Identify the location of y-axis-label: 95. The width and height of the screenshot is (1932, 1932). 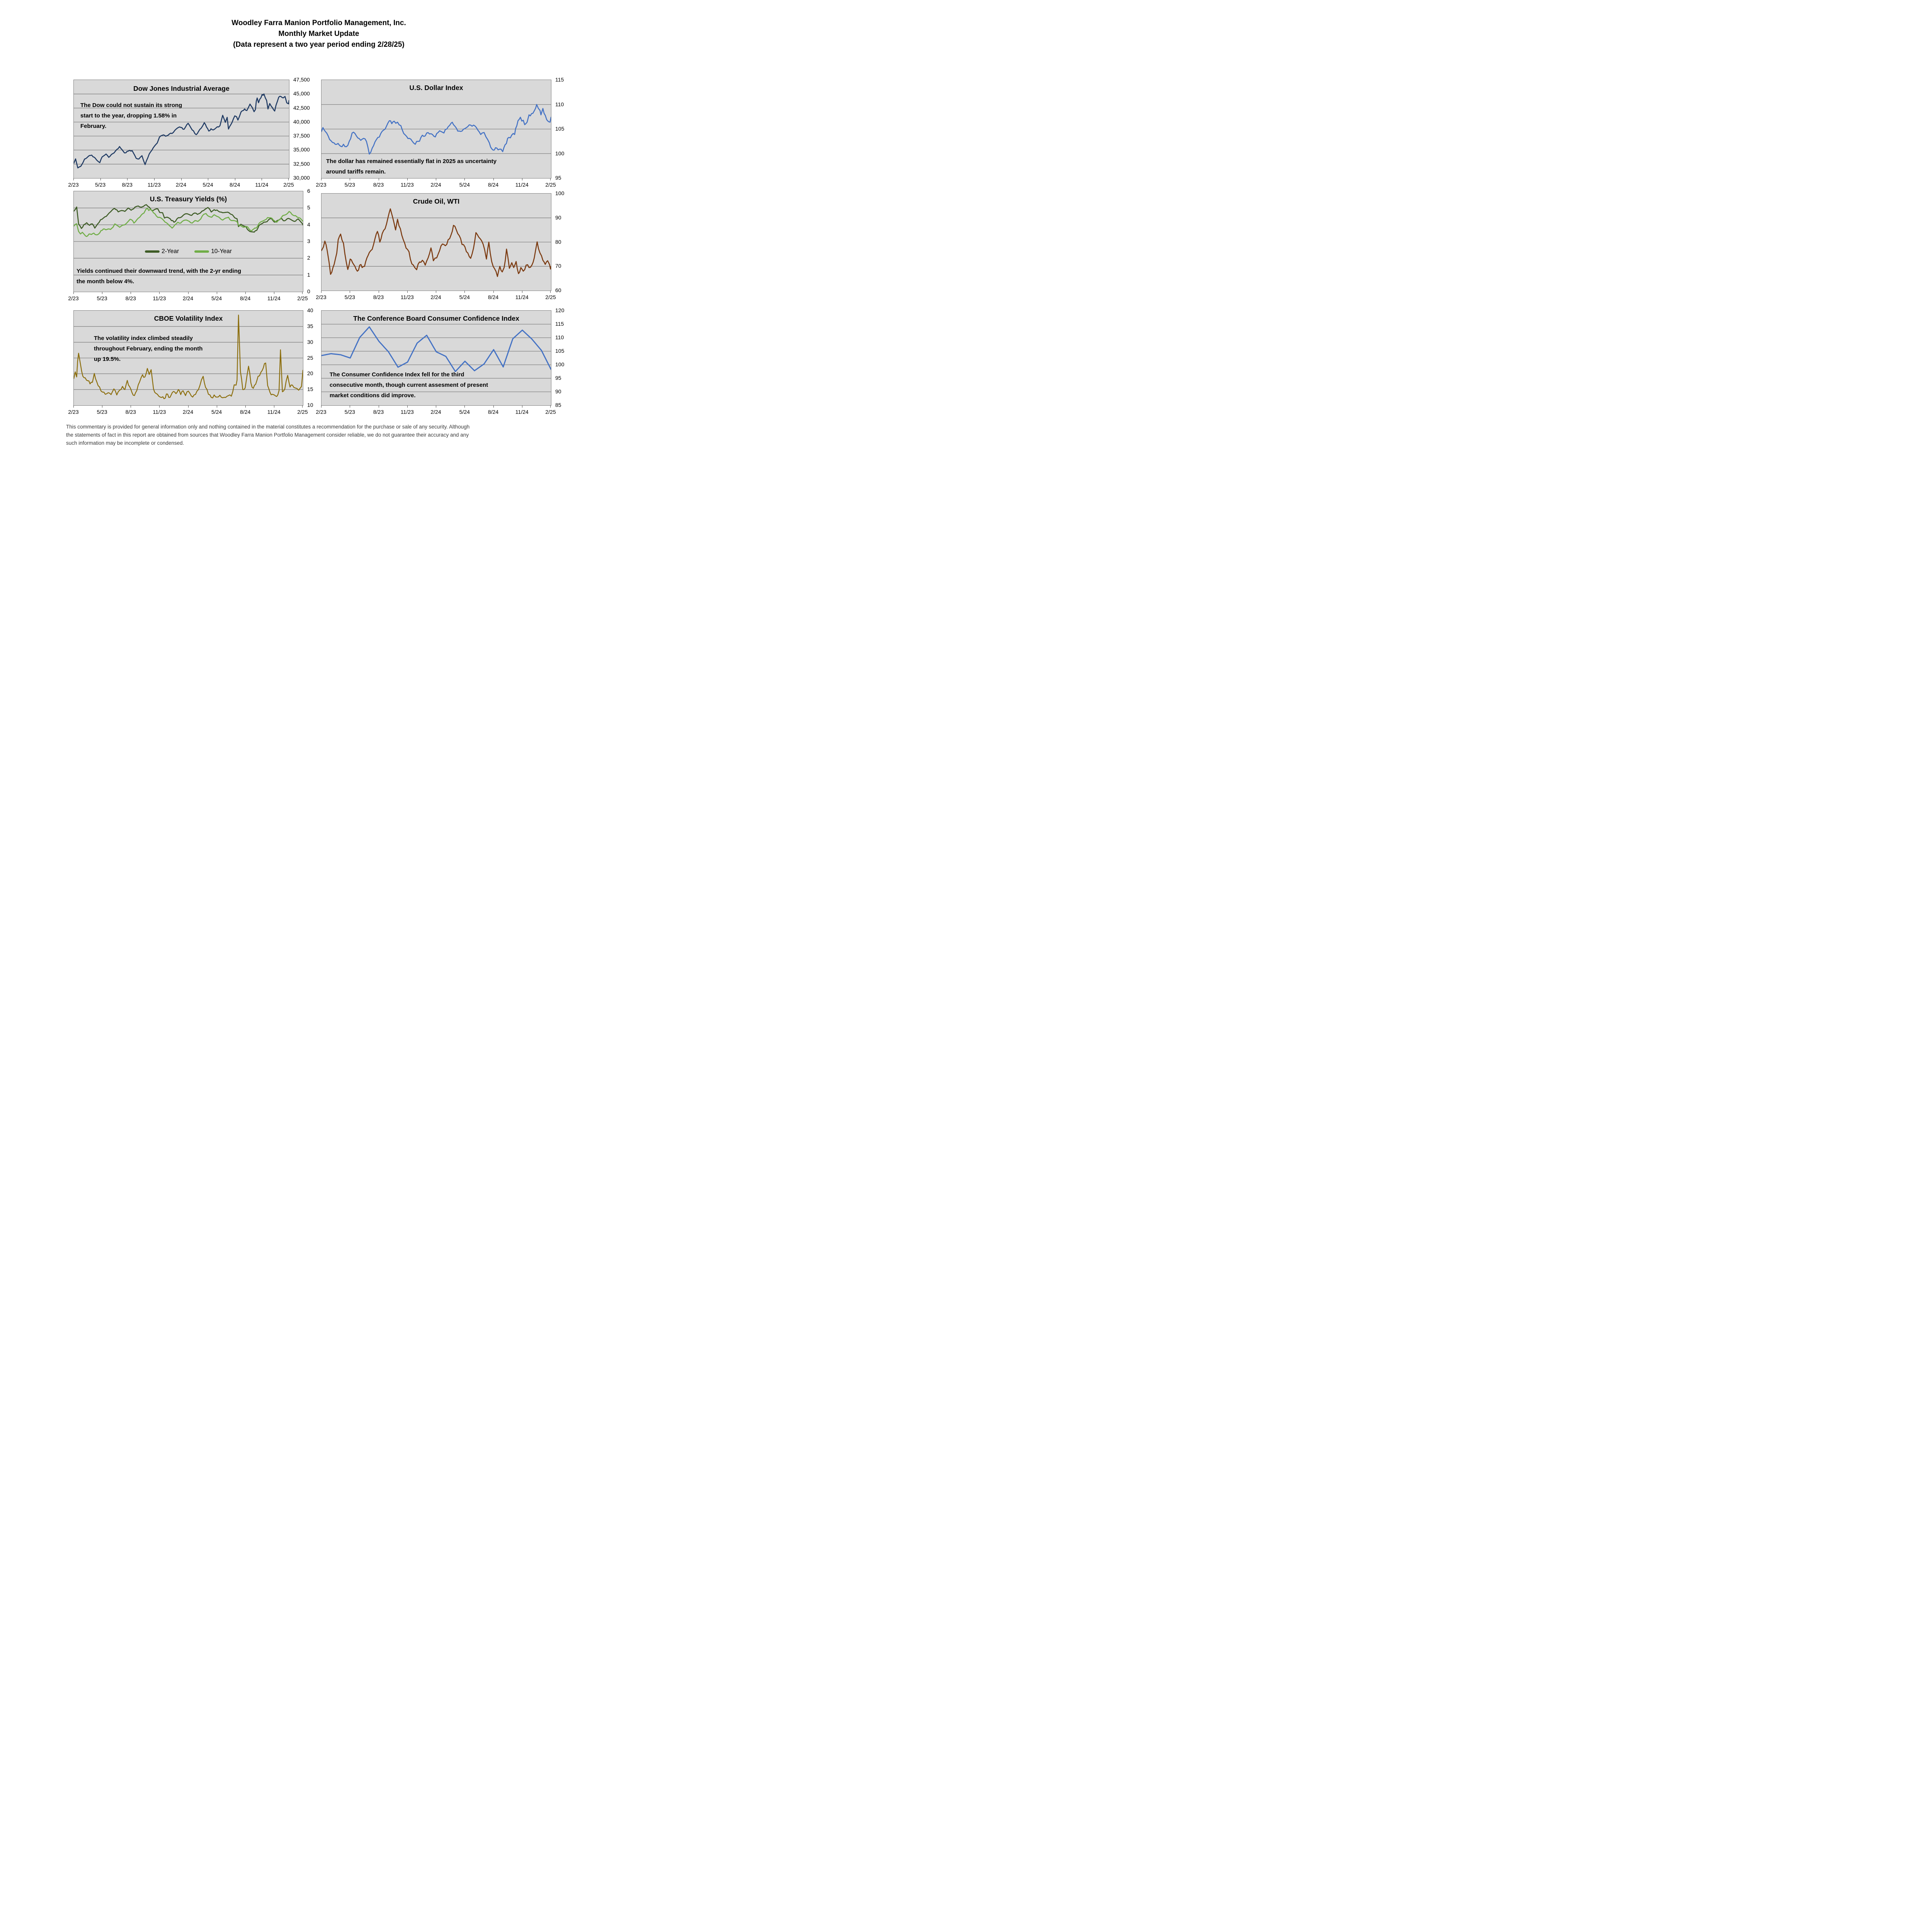
(558, 378).